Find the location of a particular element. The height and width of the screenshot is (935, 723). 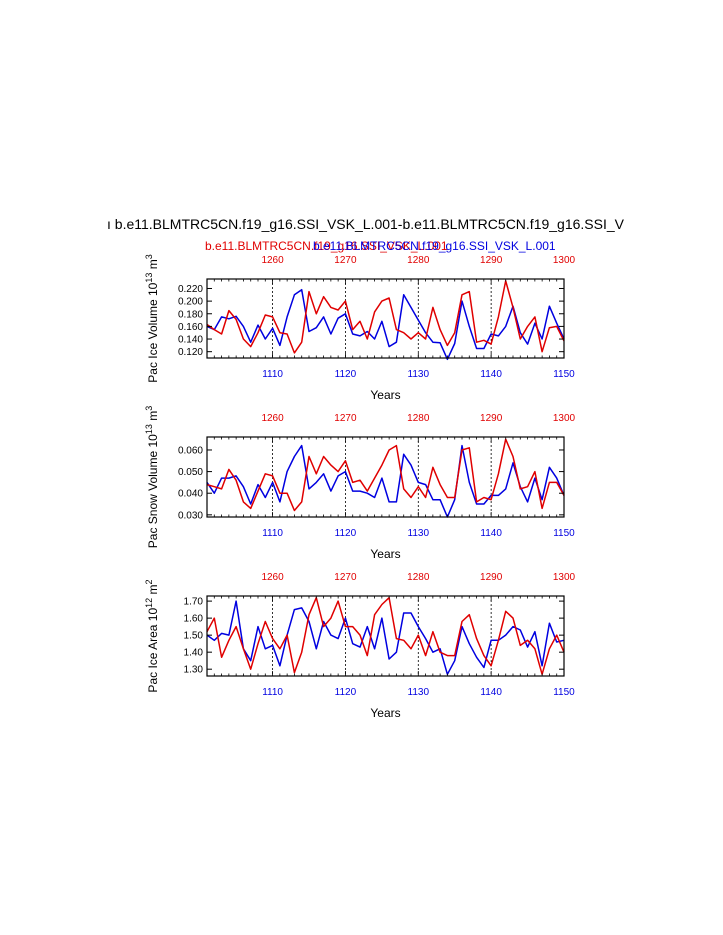

ytick-label: 0.030 is located at coordinates (190, 515).